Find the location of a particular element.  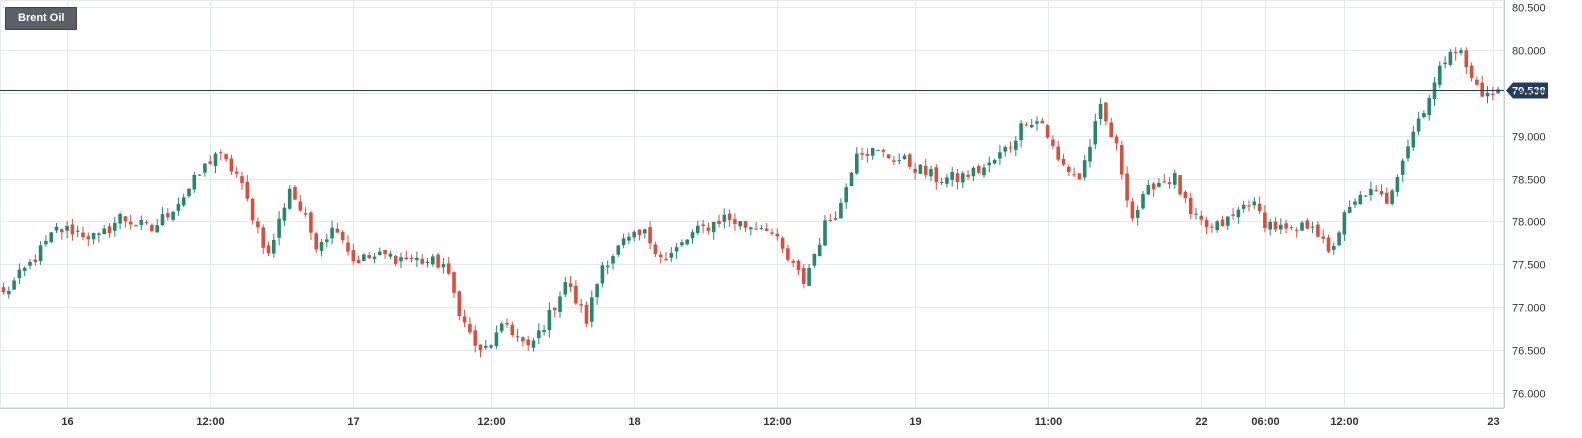

x-tick-label: 11:00 is located at coordinates (1049, 422).